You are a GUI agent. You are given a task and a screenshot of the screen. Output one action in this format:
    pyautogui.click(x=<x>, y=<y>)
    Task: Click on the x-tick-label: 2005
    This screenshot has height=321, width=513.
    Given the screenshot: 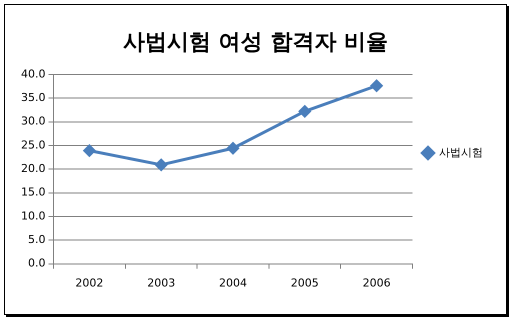 What is the action you would take?
    pyautogui.click(x=304, y=283)
    